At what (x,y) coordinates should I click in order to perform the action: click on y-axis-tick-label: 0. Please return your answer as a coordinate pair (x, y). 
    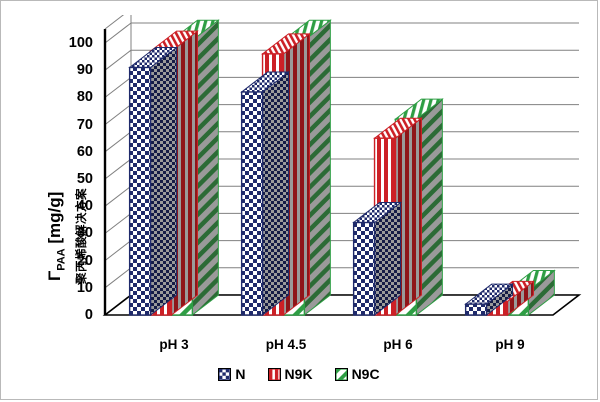
    Looking at the image, I should click on (88, 315).